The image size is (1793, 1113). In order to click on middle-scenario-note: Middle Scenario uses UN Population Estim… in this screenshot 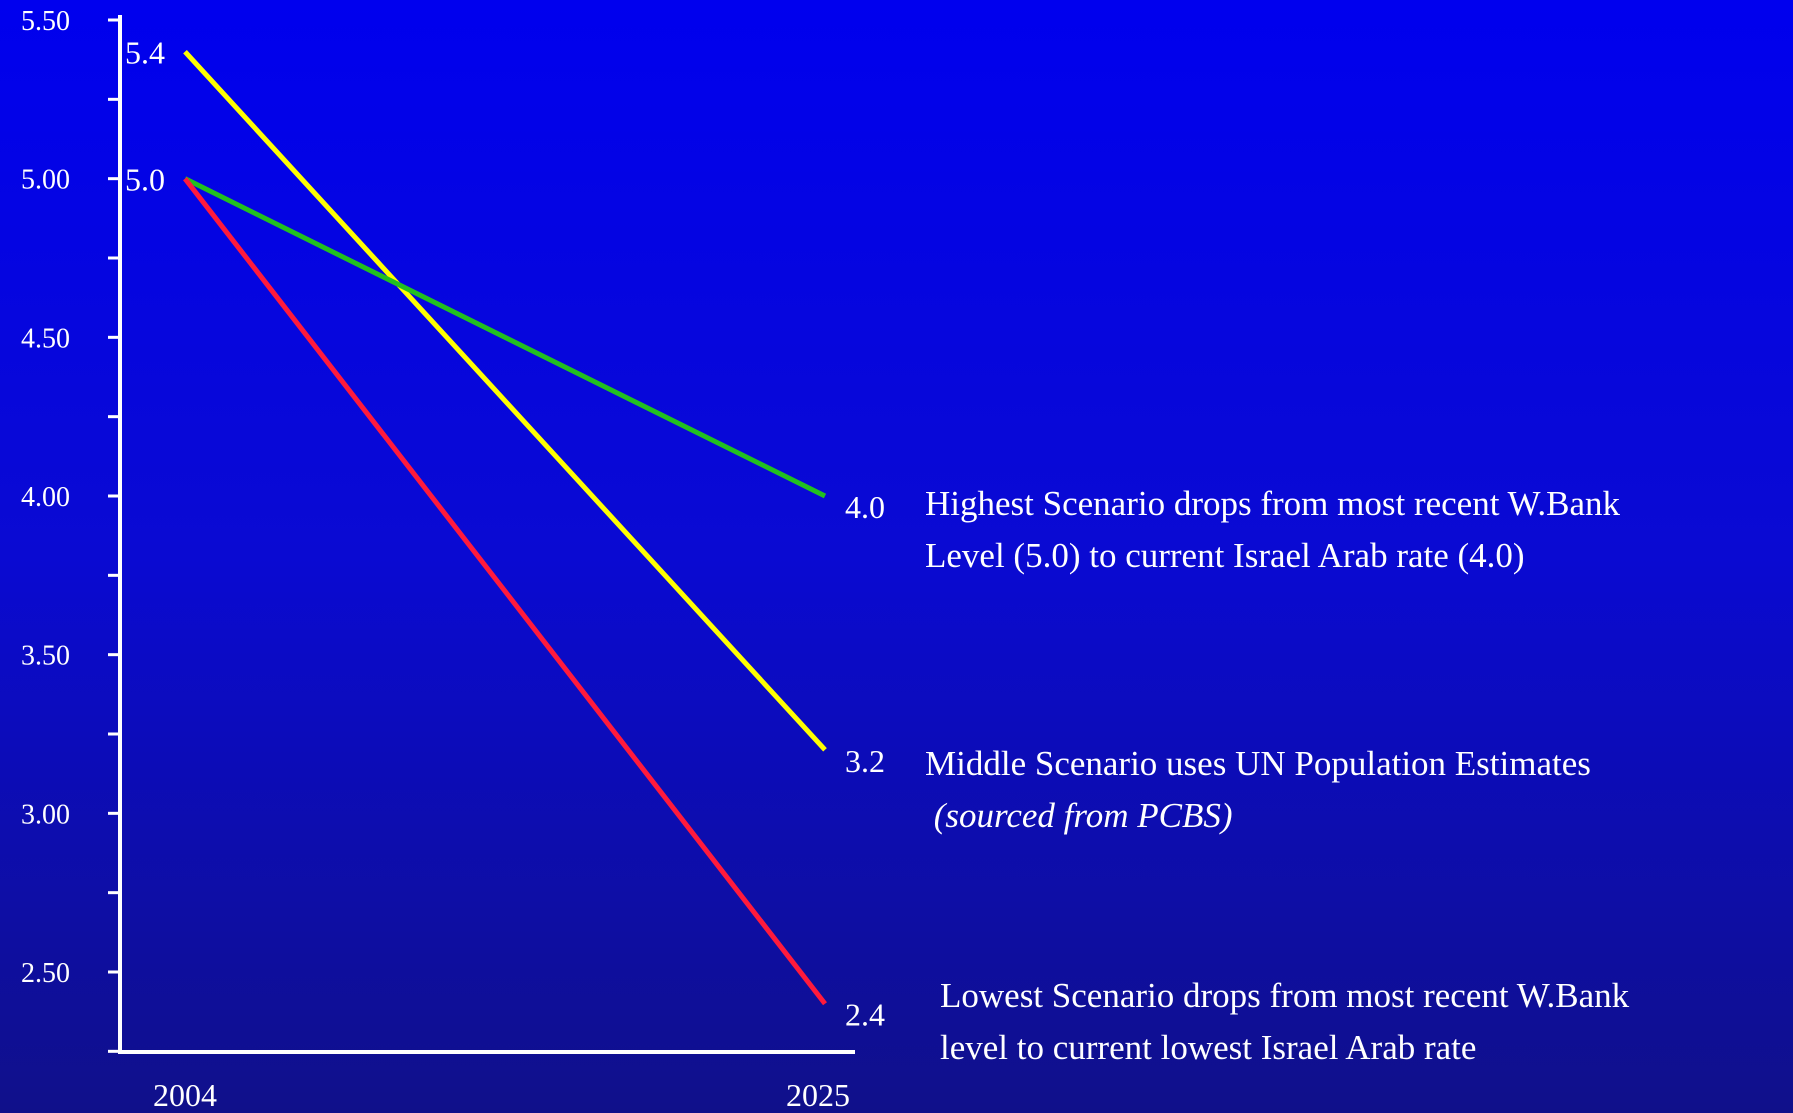, I will do `click(1258, 790)`.